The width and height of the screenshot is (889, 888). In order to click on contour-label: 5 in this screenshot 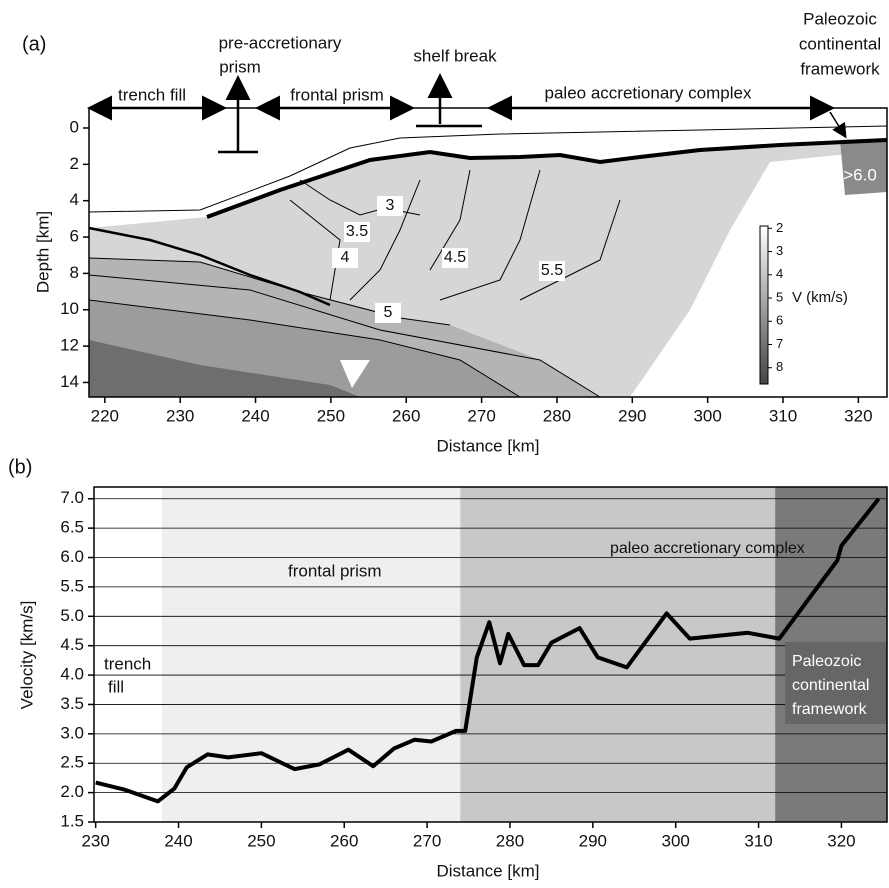, I will do `click(388, 312)`.